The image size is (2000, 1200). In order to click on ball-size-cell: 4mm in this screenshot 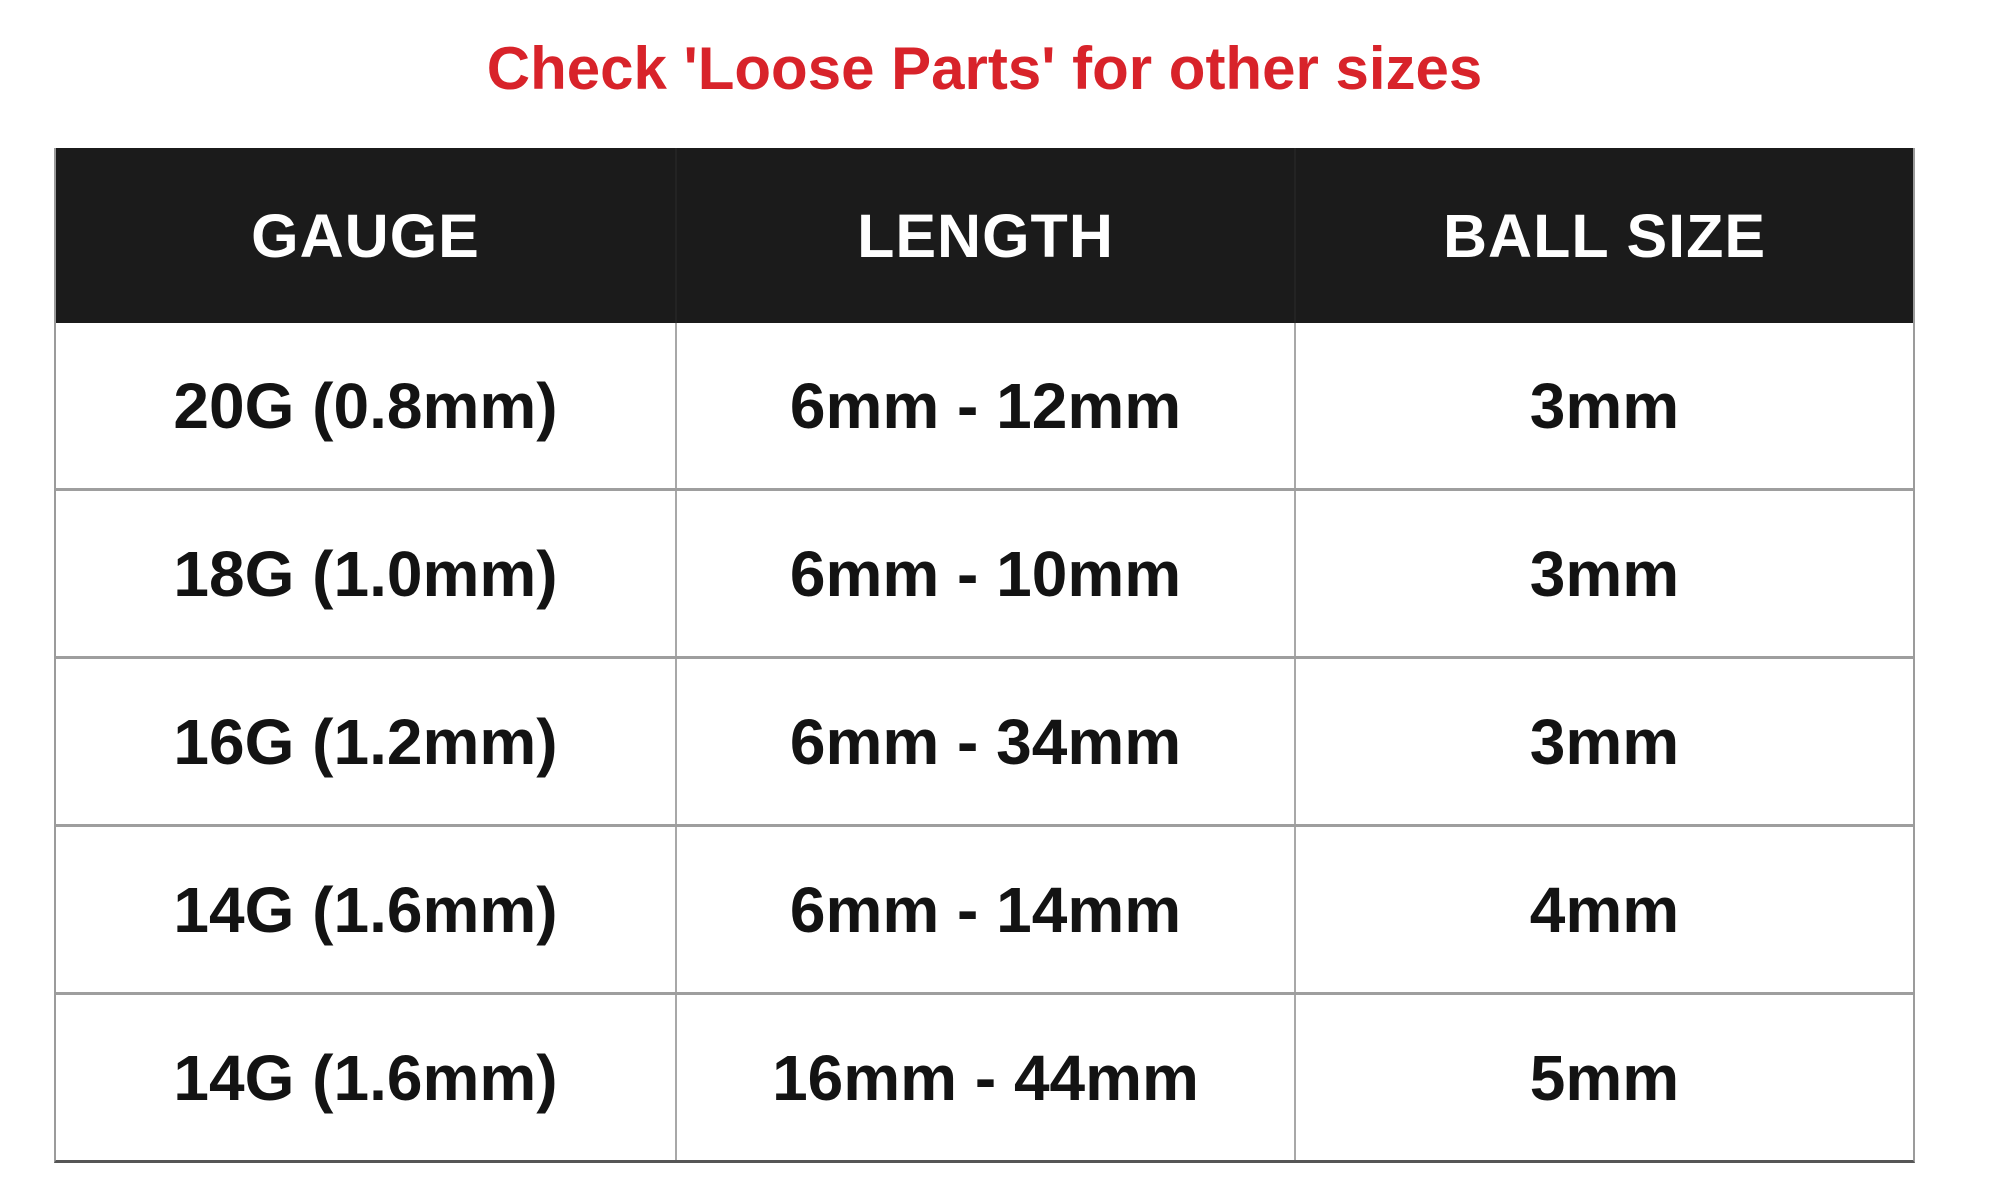, I will do `click(1603, 909)`.